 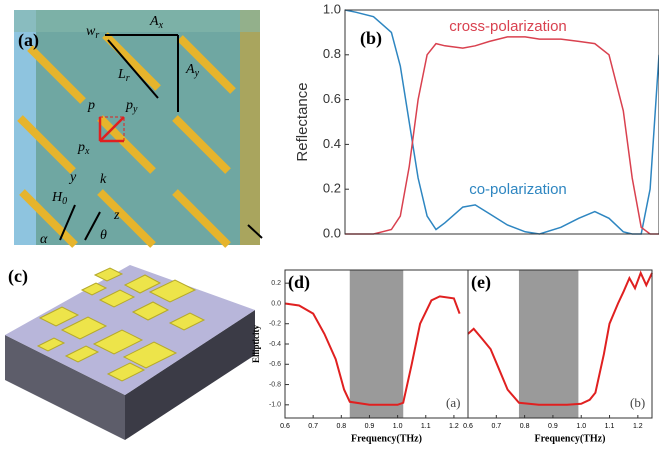 I want to click on y-tick-label: -0.8, so click(x=275, y=384).